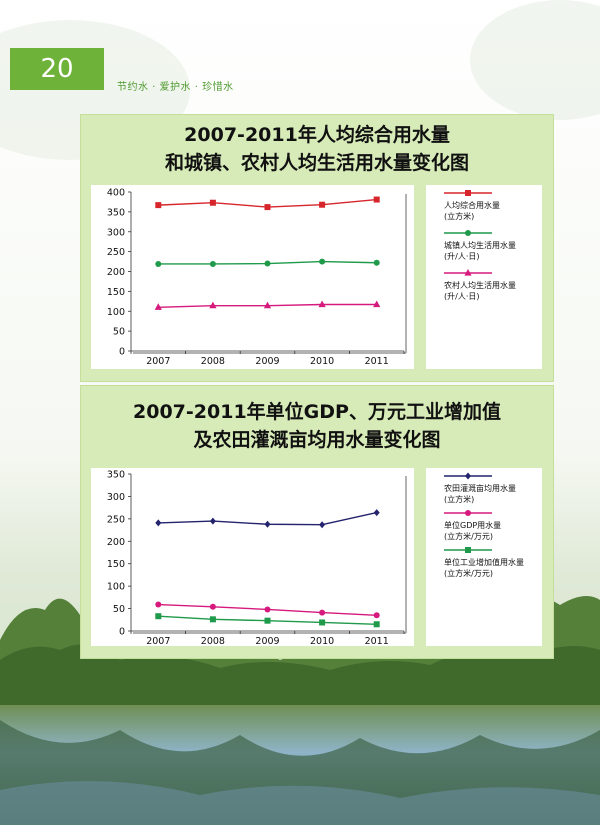  I want to click on legend-label: 城镇人均生活用水量, so click(480, 245).